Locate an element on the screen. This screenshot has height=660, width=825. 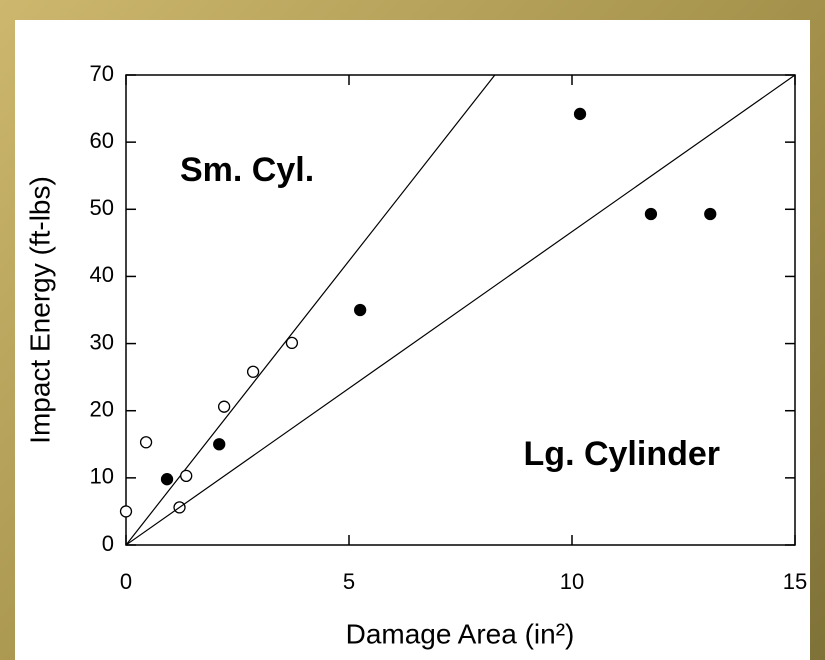
y-axis-label: Impact Energy (ft-lbs) is located at coordinates (39, 310).